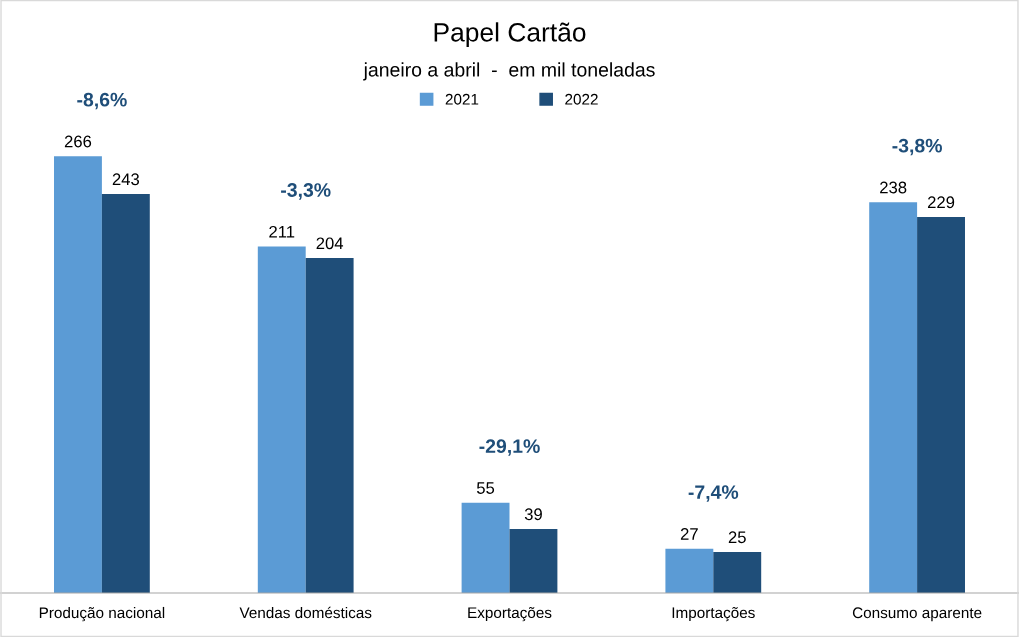 The height and width of the screenshot is (637, 1019). I want to click on data-label: 266, so click(78, 141).